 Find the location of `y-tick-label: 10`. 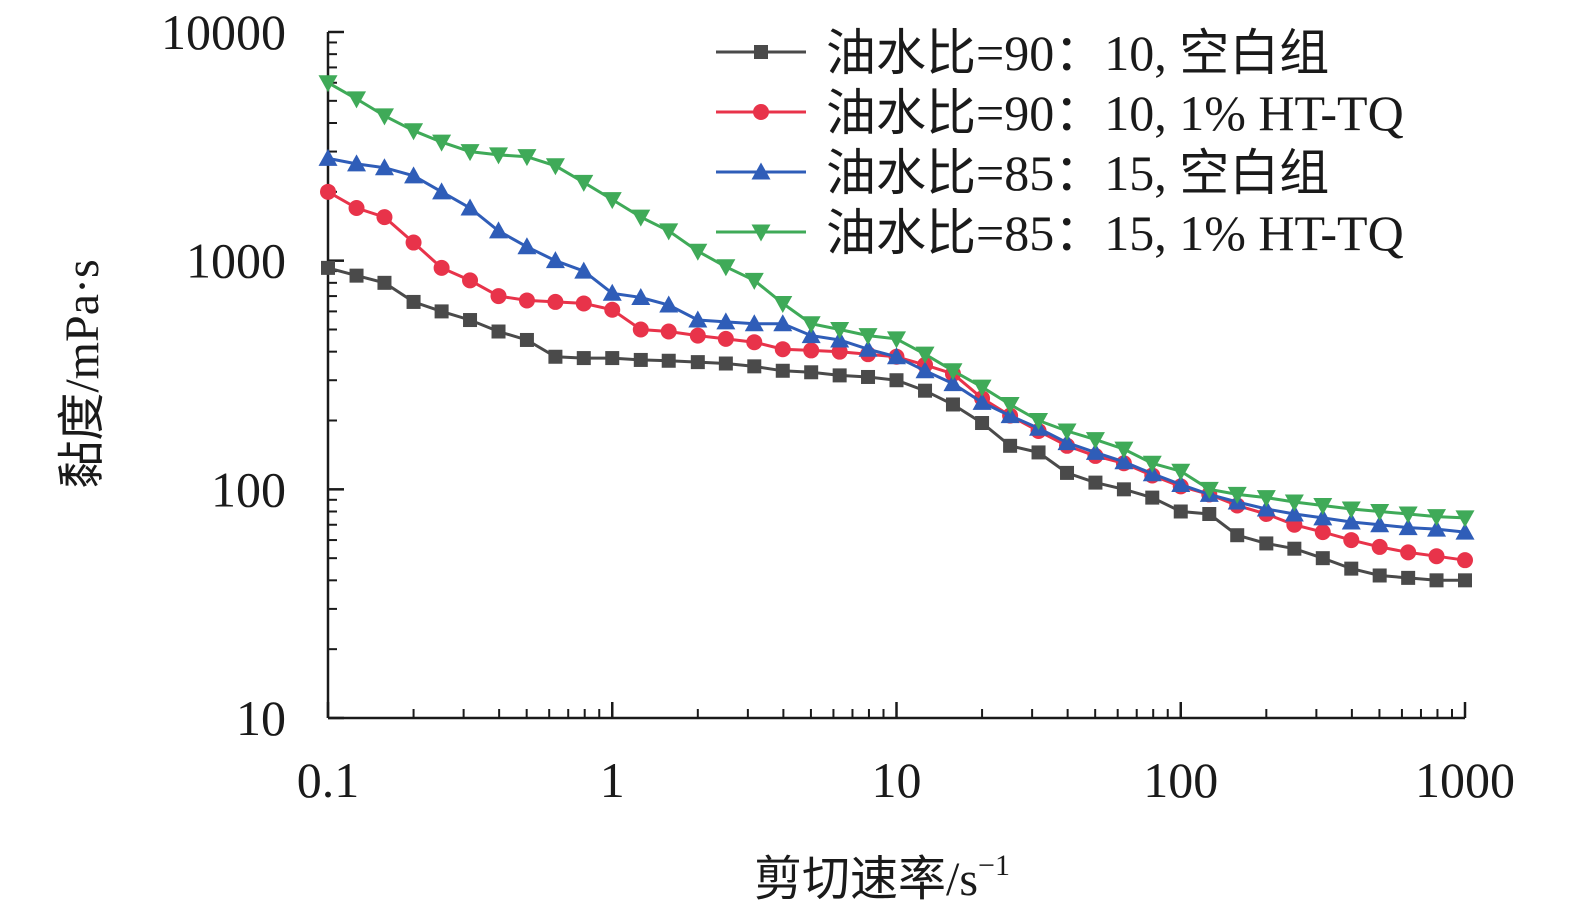

y-tick-label: 10 is located at coordinates (261, 718).